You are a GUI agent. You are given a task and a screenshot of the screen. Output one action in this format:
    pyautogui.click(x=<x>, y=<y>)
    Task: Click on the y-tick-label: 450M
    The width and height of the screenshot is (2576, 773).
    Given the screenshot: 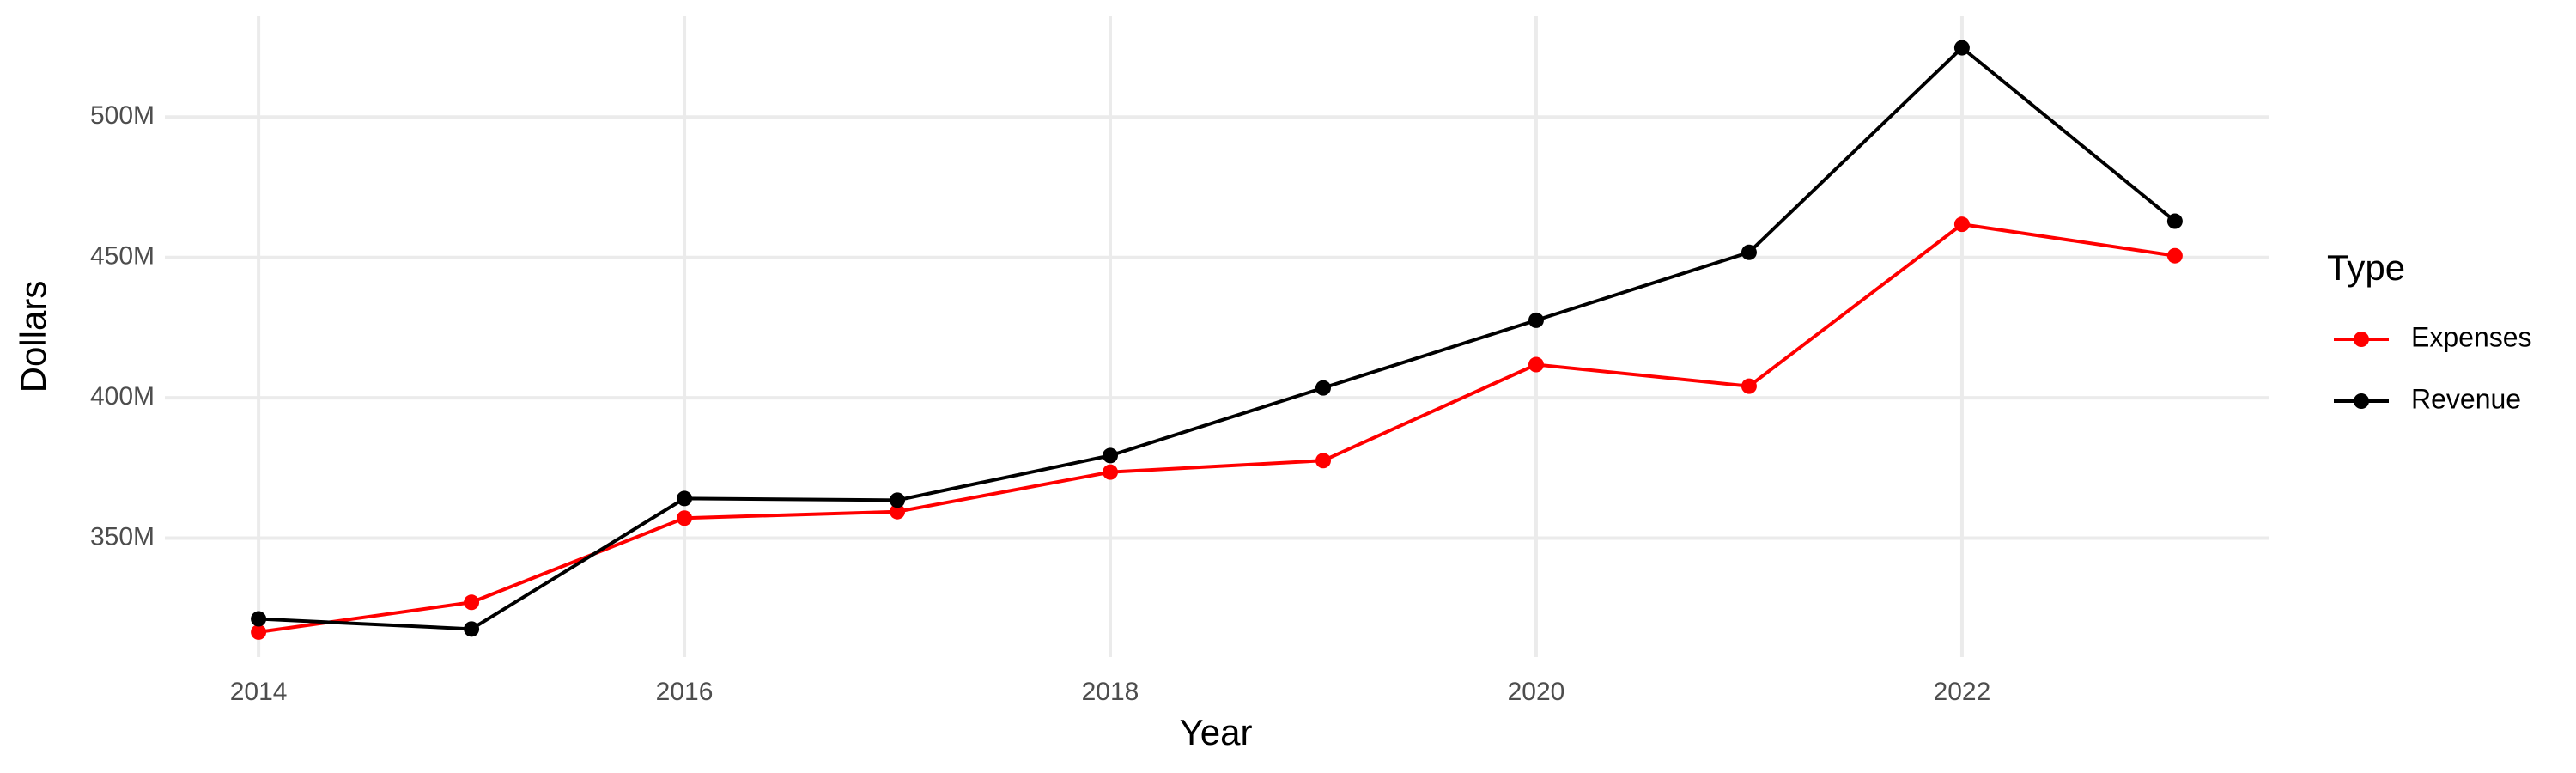 What is the action you would take?
    pyautogui.click(x=123, y=256)
    